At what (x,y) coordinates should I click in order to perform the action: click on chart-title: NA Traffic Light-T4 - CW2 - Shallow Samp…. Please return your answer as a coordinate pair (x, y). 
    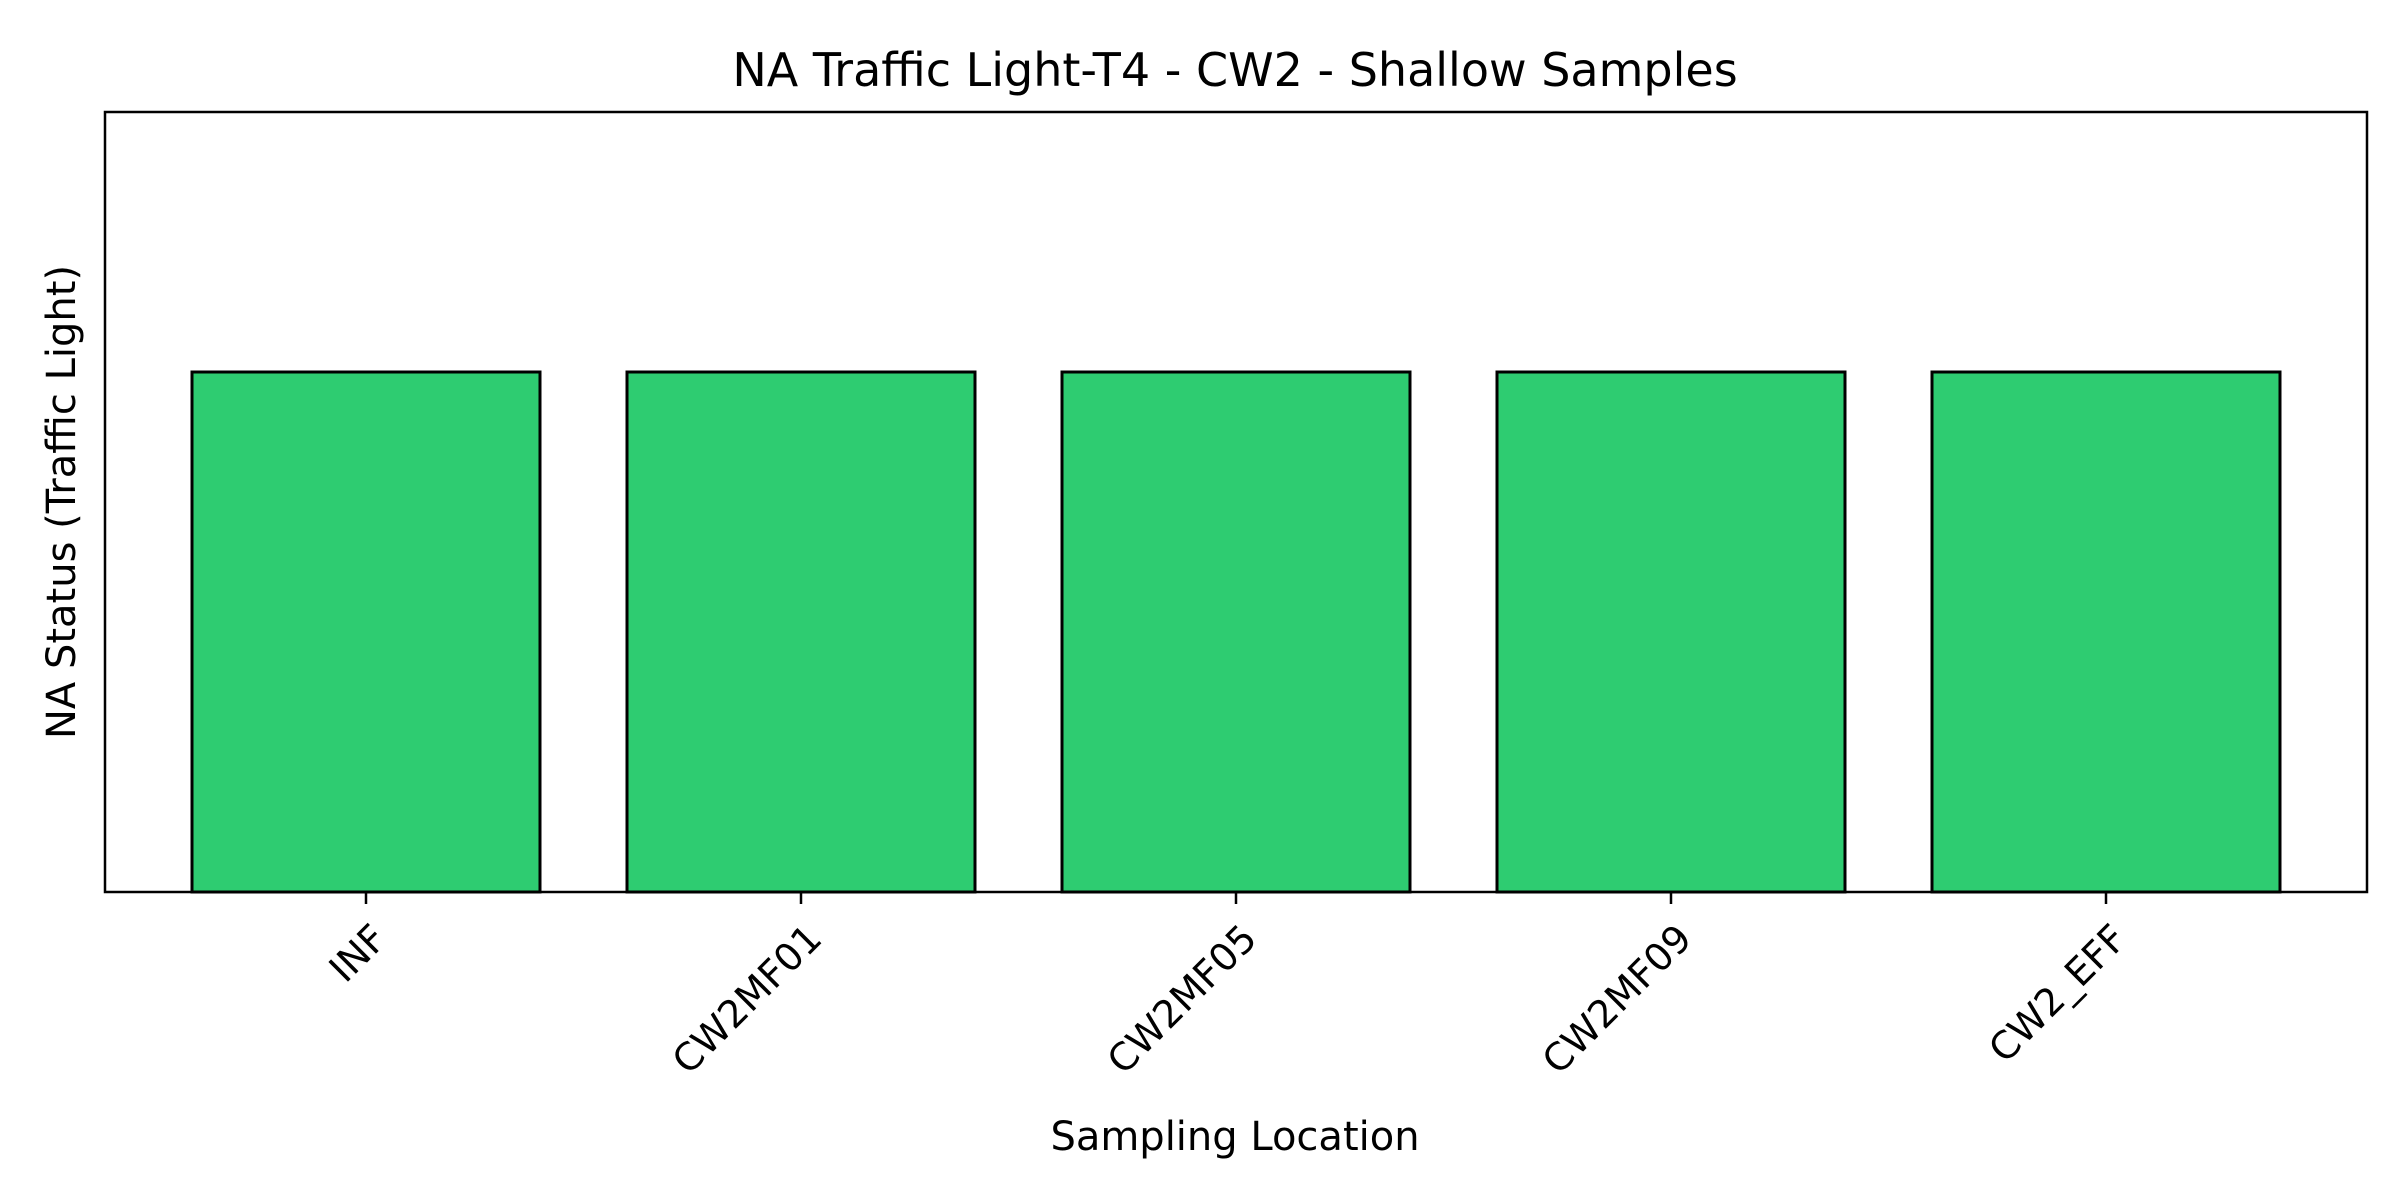
    Looking at the image, I should click on (1234, 70).